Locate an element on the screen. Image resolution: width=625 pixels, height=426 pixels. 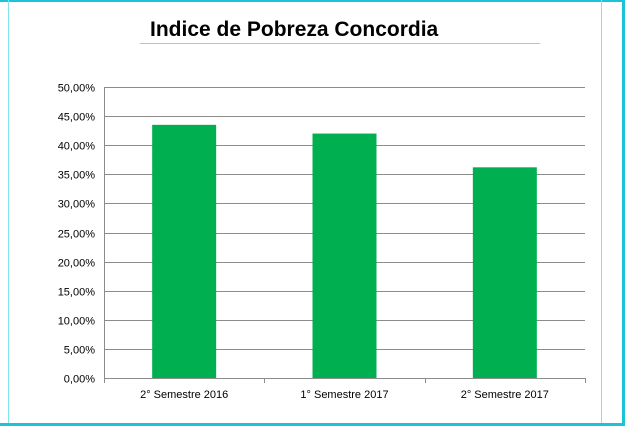
y-tick-label: 25,00% is located at coordinates (77, 235).